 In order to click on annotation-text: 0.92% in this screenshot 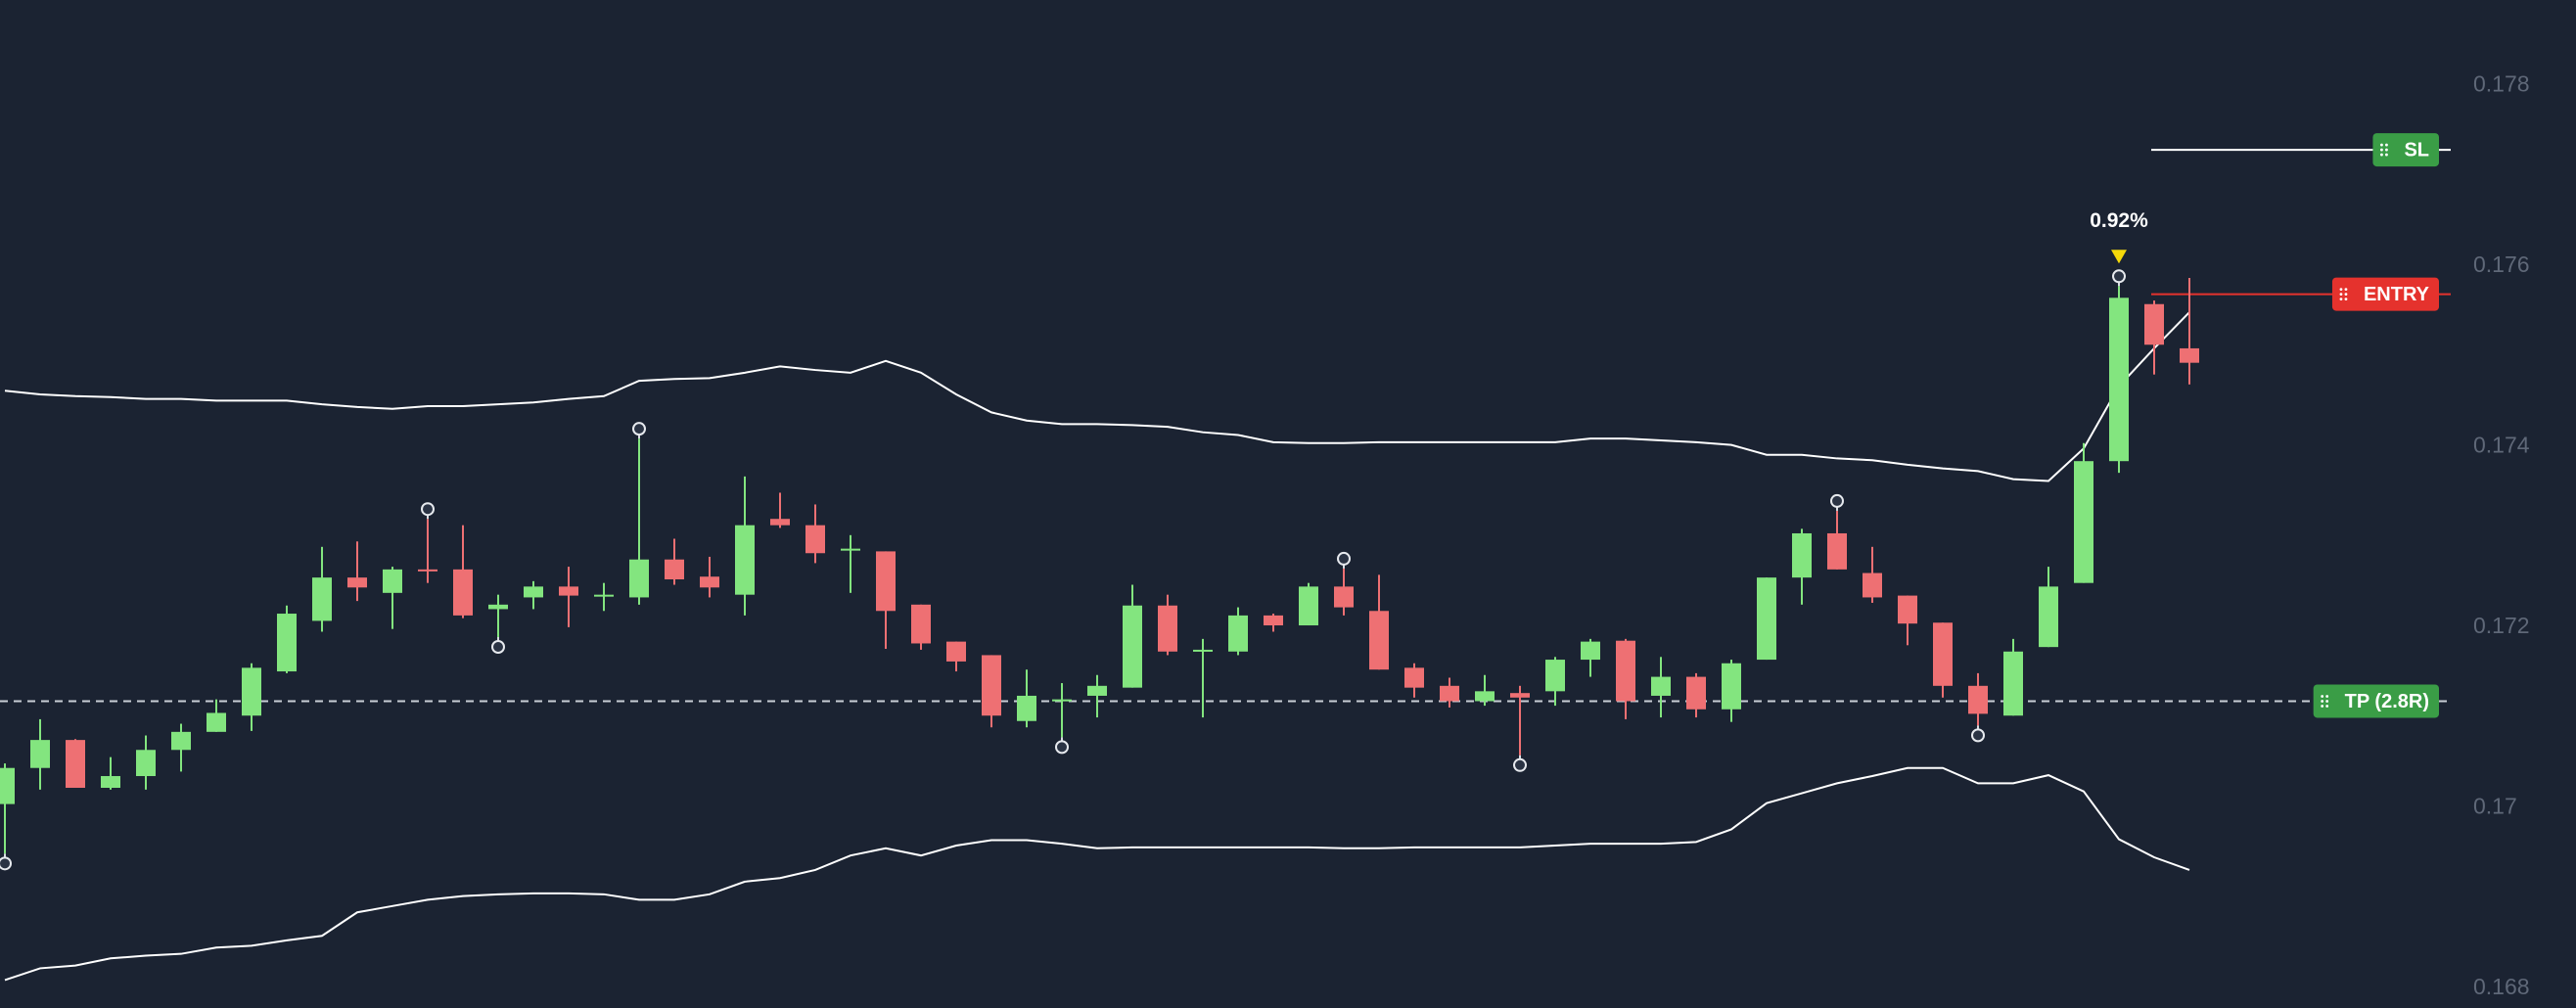, I will do `click(2119, 220)`.